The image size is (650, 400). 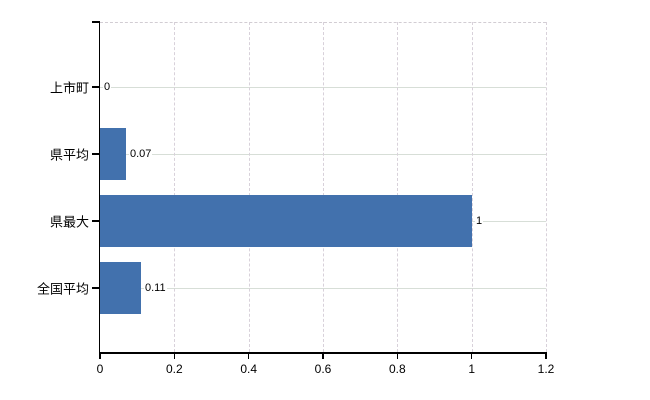 What do you see at coordinates (99, 187) in the screenshot?
I see `y-axis-line` at bounding box center [99, 187].